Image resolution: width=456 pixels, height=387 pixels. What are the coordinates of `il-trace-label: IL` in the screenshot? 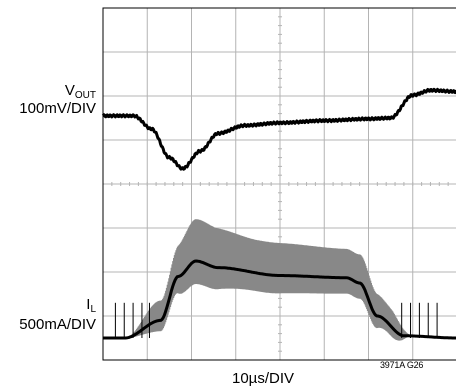 It's located at (91, 305).